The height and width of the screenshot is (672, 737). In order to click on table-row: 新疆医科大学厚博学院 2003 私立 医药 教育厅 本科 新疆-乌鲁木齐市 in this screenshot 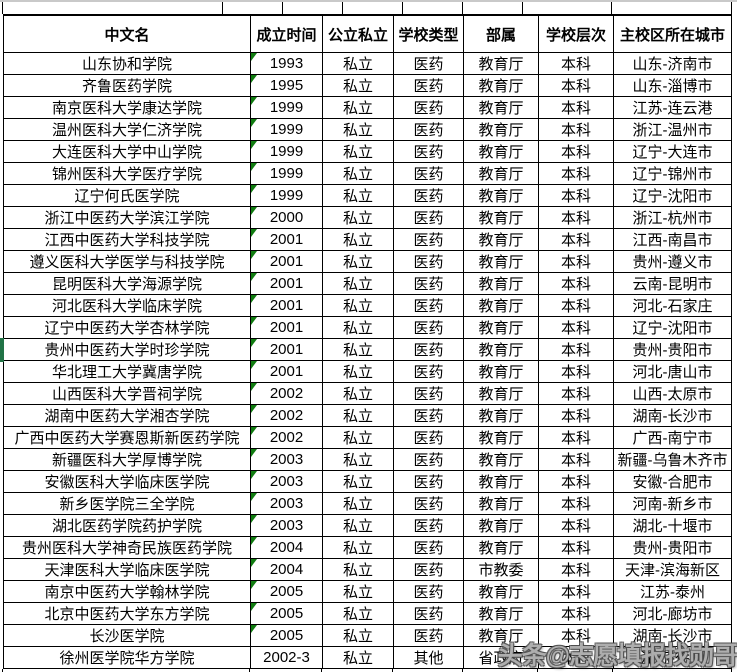, I will do `click(368, 460)`.